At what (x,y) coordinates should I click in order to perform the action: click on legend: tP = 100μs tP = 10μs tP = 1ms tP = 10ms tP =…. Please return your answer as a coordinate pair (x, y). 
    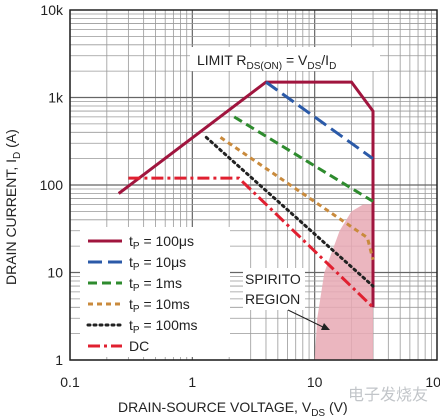
    Looking at the image, I should click on (142, 293).